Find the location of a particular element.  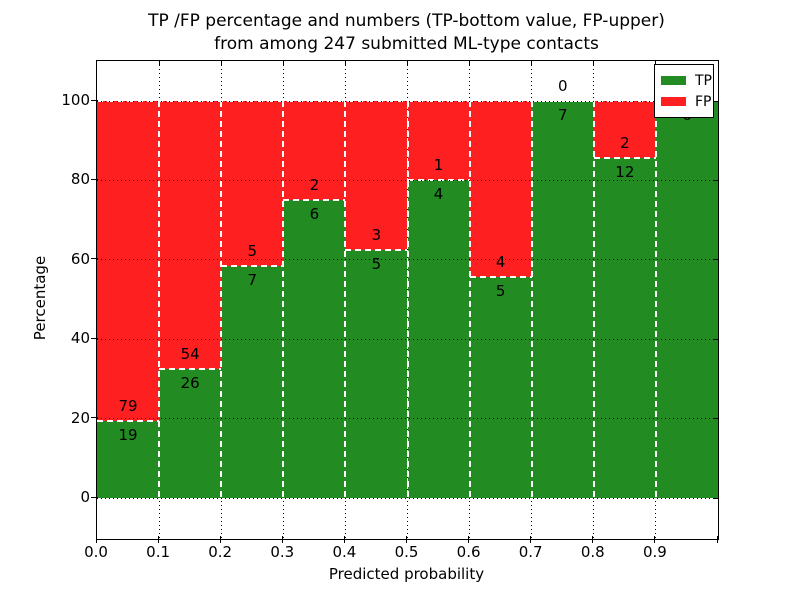

tp-count-label: 12 is located at coordinates (625, 171).